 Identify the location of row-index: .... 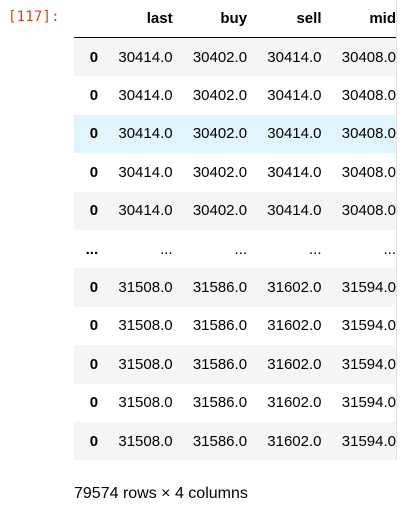
(92, 249).